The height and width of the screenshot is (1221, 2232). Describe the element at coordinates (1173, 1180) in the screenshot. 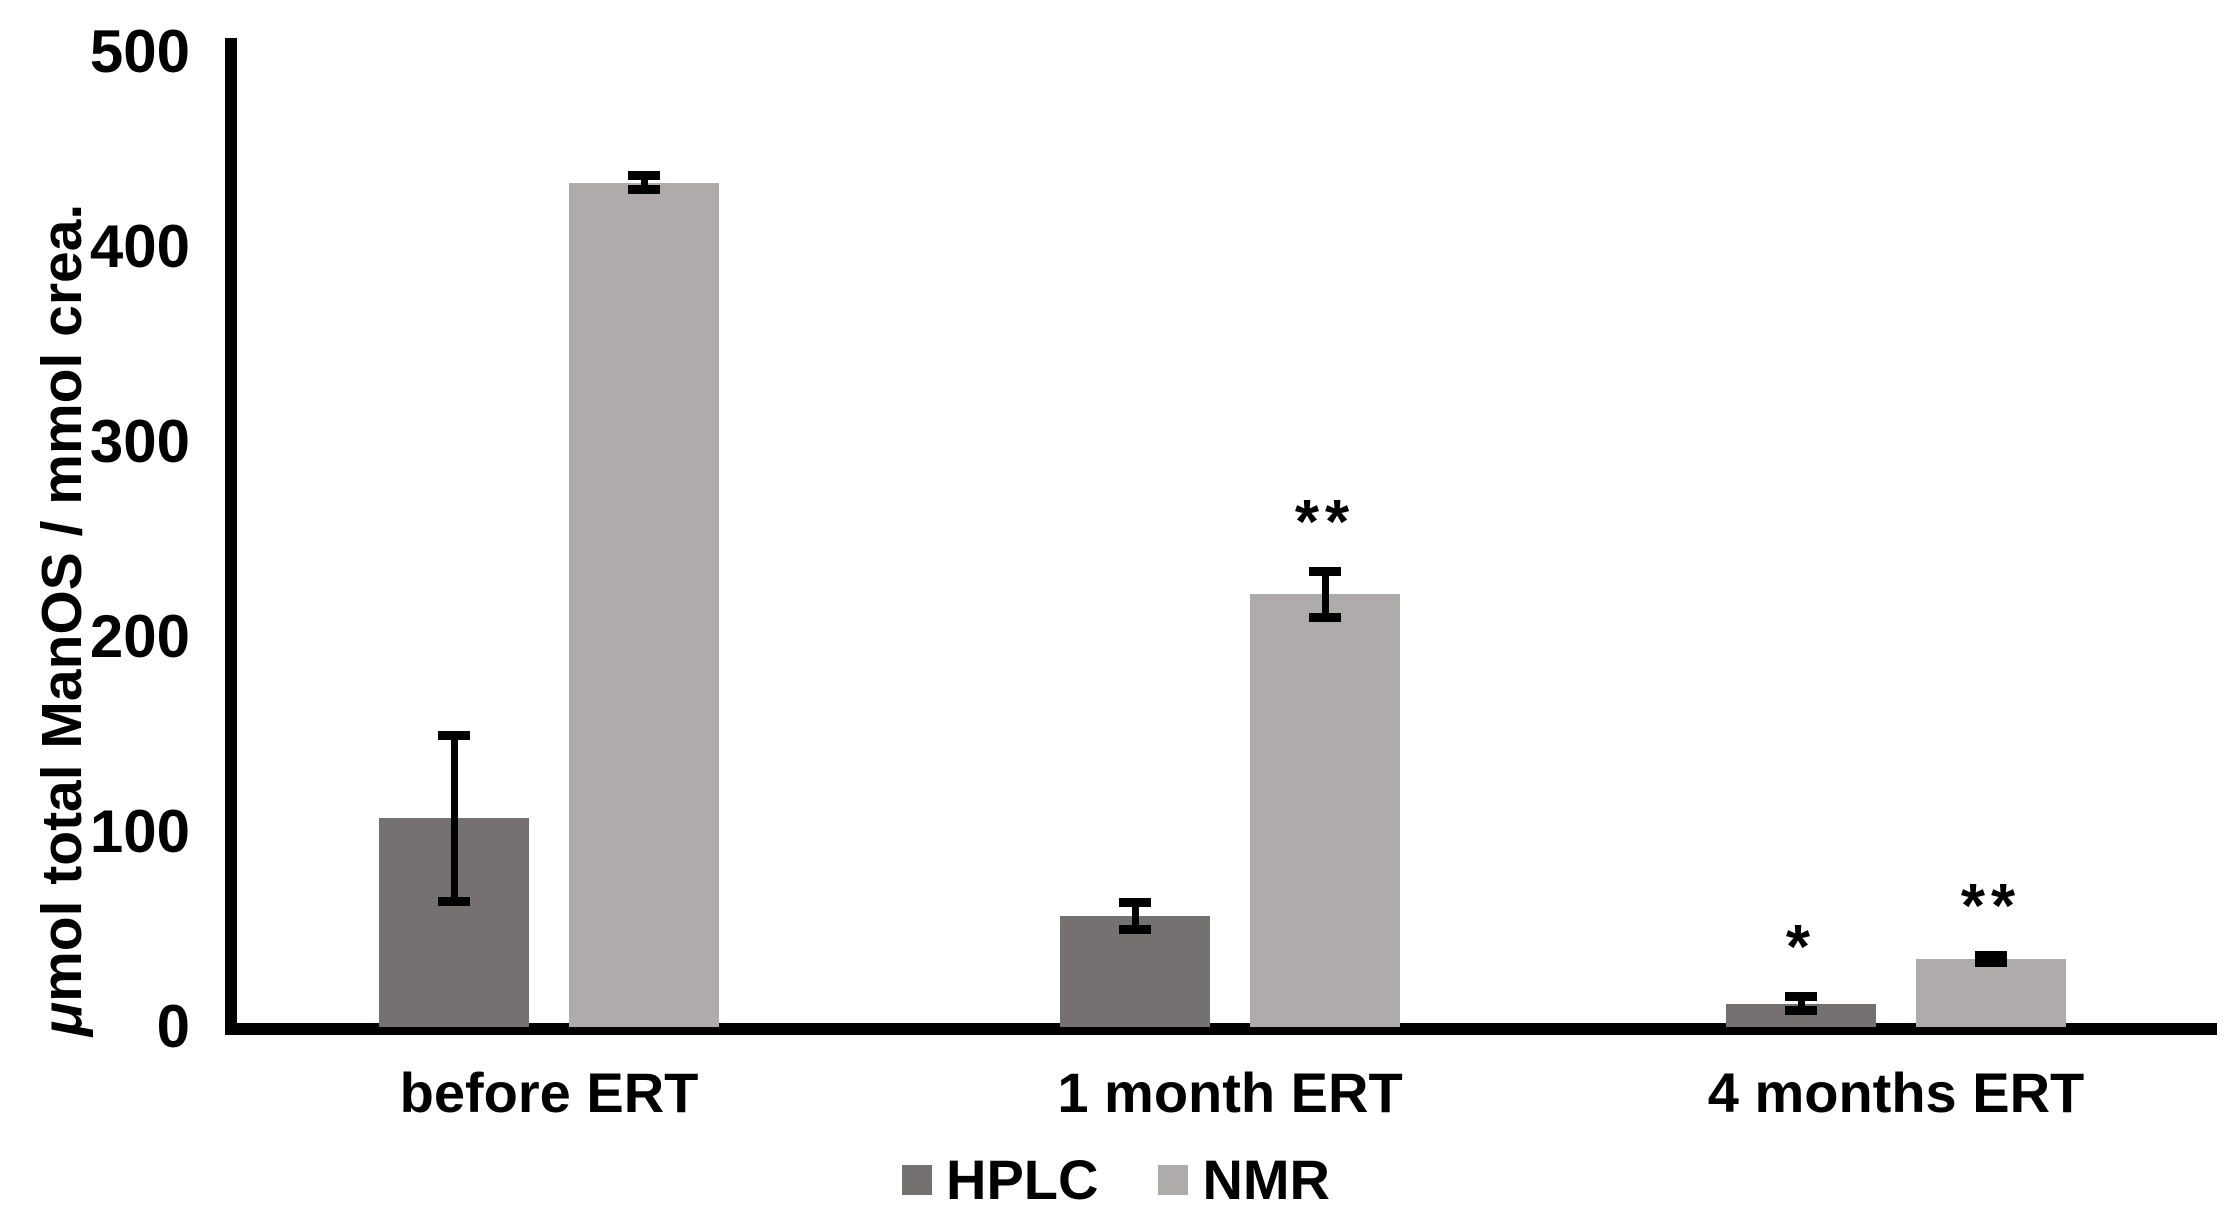

I see `legend-swatch-nmr` at that location.